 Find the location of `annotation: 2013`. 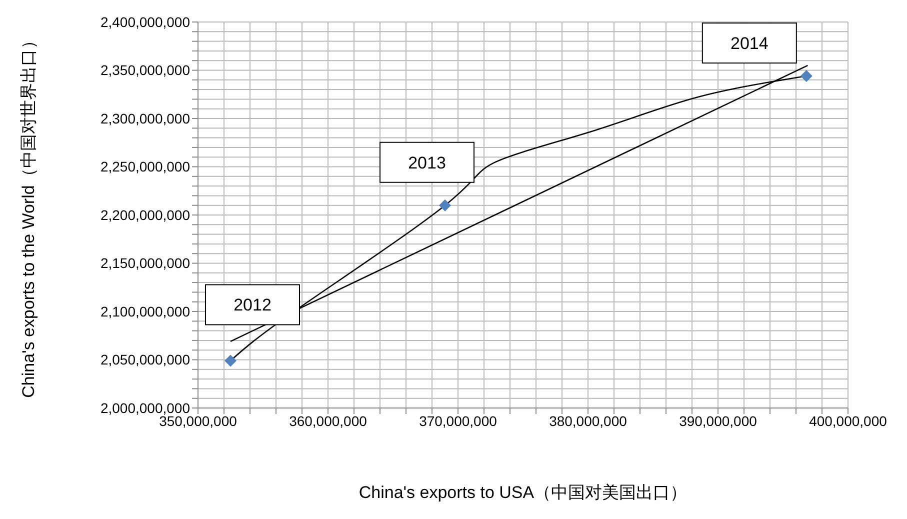

annotation: 2013 is located at coordinates (427, 162).